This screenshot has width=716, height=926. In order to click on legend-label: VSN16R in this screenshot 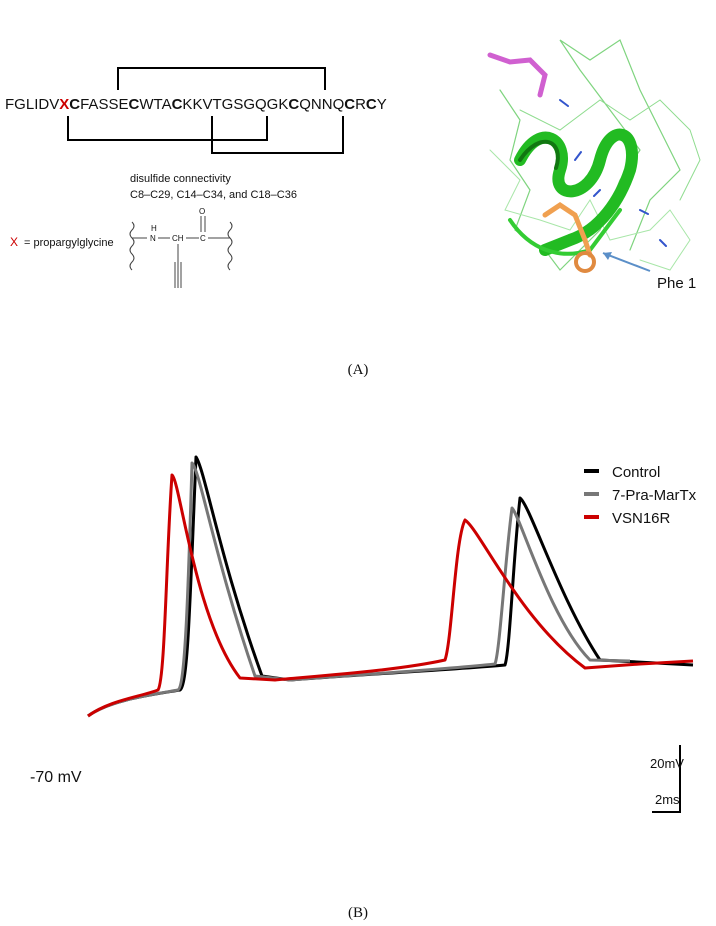, I will do `click(641, 518)`.